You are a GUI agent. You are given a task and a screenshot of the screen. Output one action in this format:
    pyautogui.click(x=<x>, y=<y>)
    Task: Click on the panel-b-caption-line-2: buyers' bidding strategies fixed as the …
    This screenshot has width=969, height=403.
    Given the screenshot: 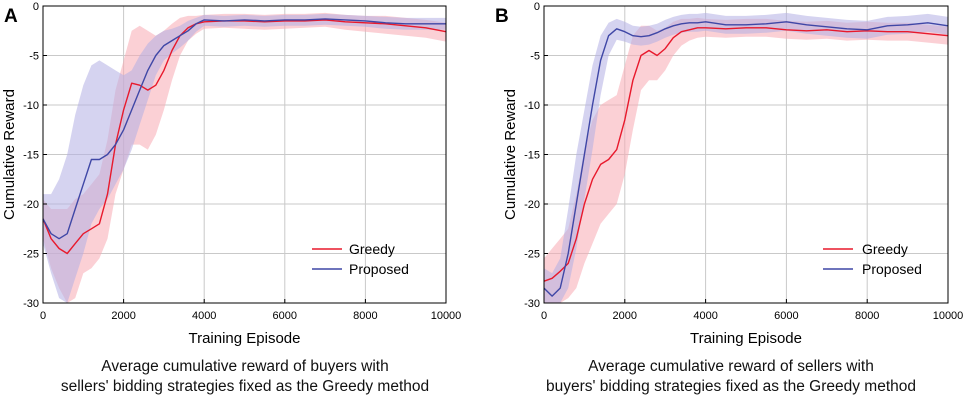 What is the action you would take?
    pyautogui.click(x=730, y=386)
    